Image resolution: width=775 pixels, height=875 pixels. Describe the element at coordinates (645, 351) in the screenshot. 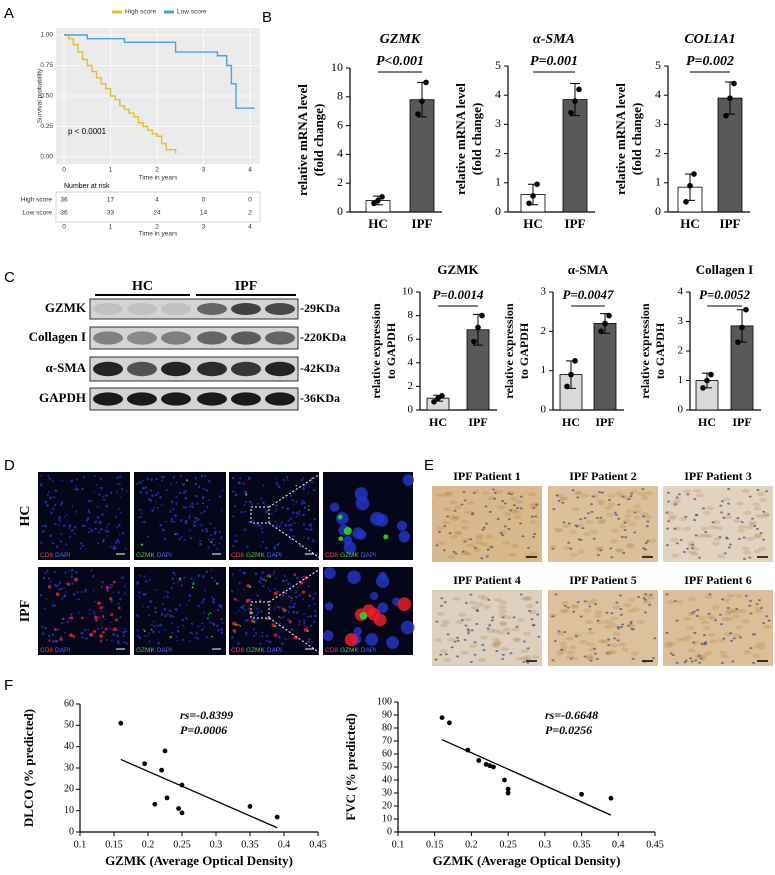

I see `y-axis-label: relative expression` at that location.